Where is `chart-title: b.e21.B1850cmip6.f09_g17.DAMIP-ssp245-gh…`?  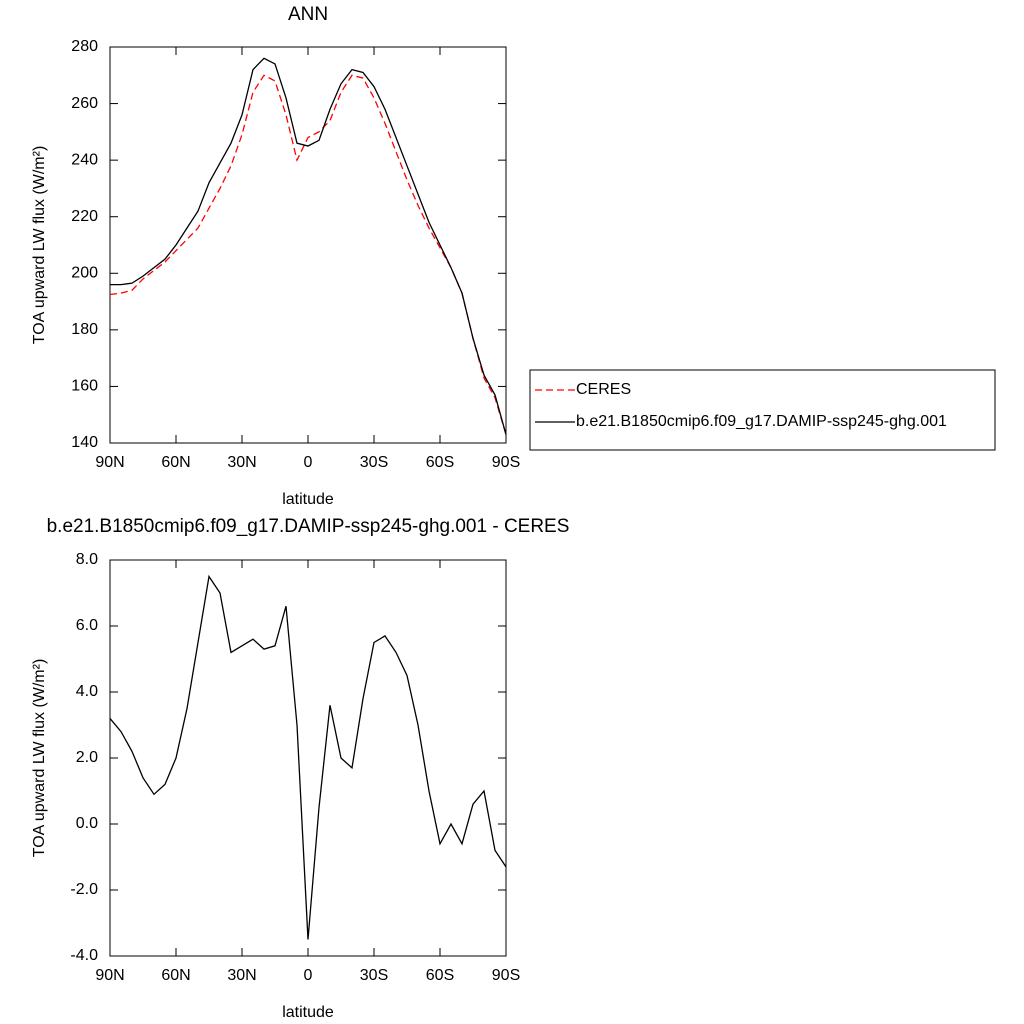 chart-title: b.e21.B1850cmip6.f09_g17.DAMIP-ssp245-gh… is located at coordinates (308, 526).